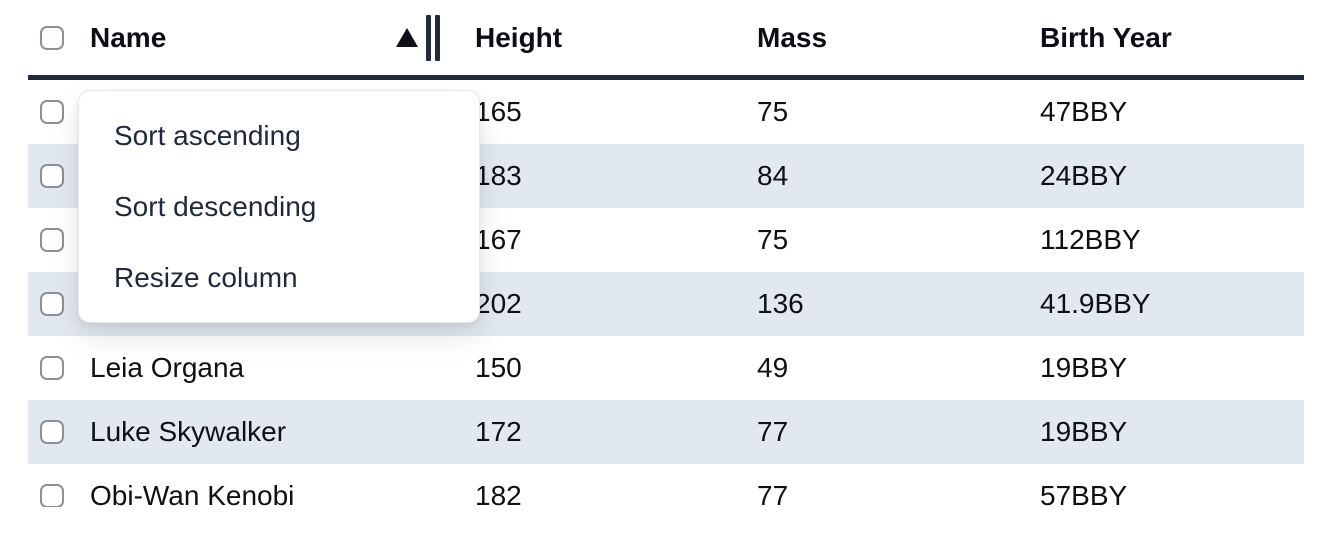 This screenshot has height=536, width=1330. Describe the element at coordinates (1084, 175) in the screenshot. I see `cell-birth-year: 24BBY` at that location.